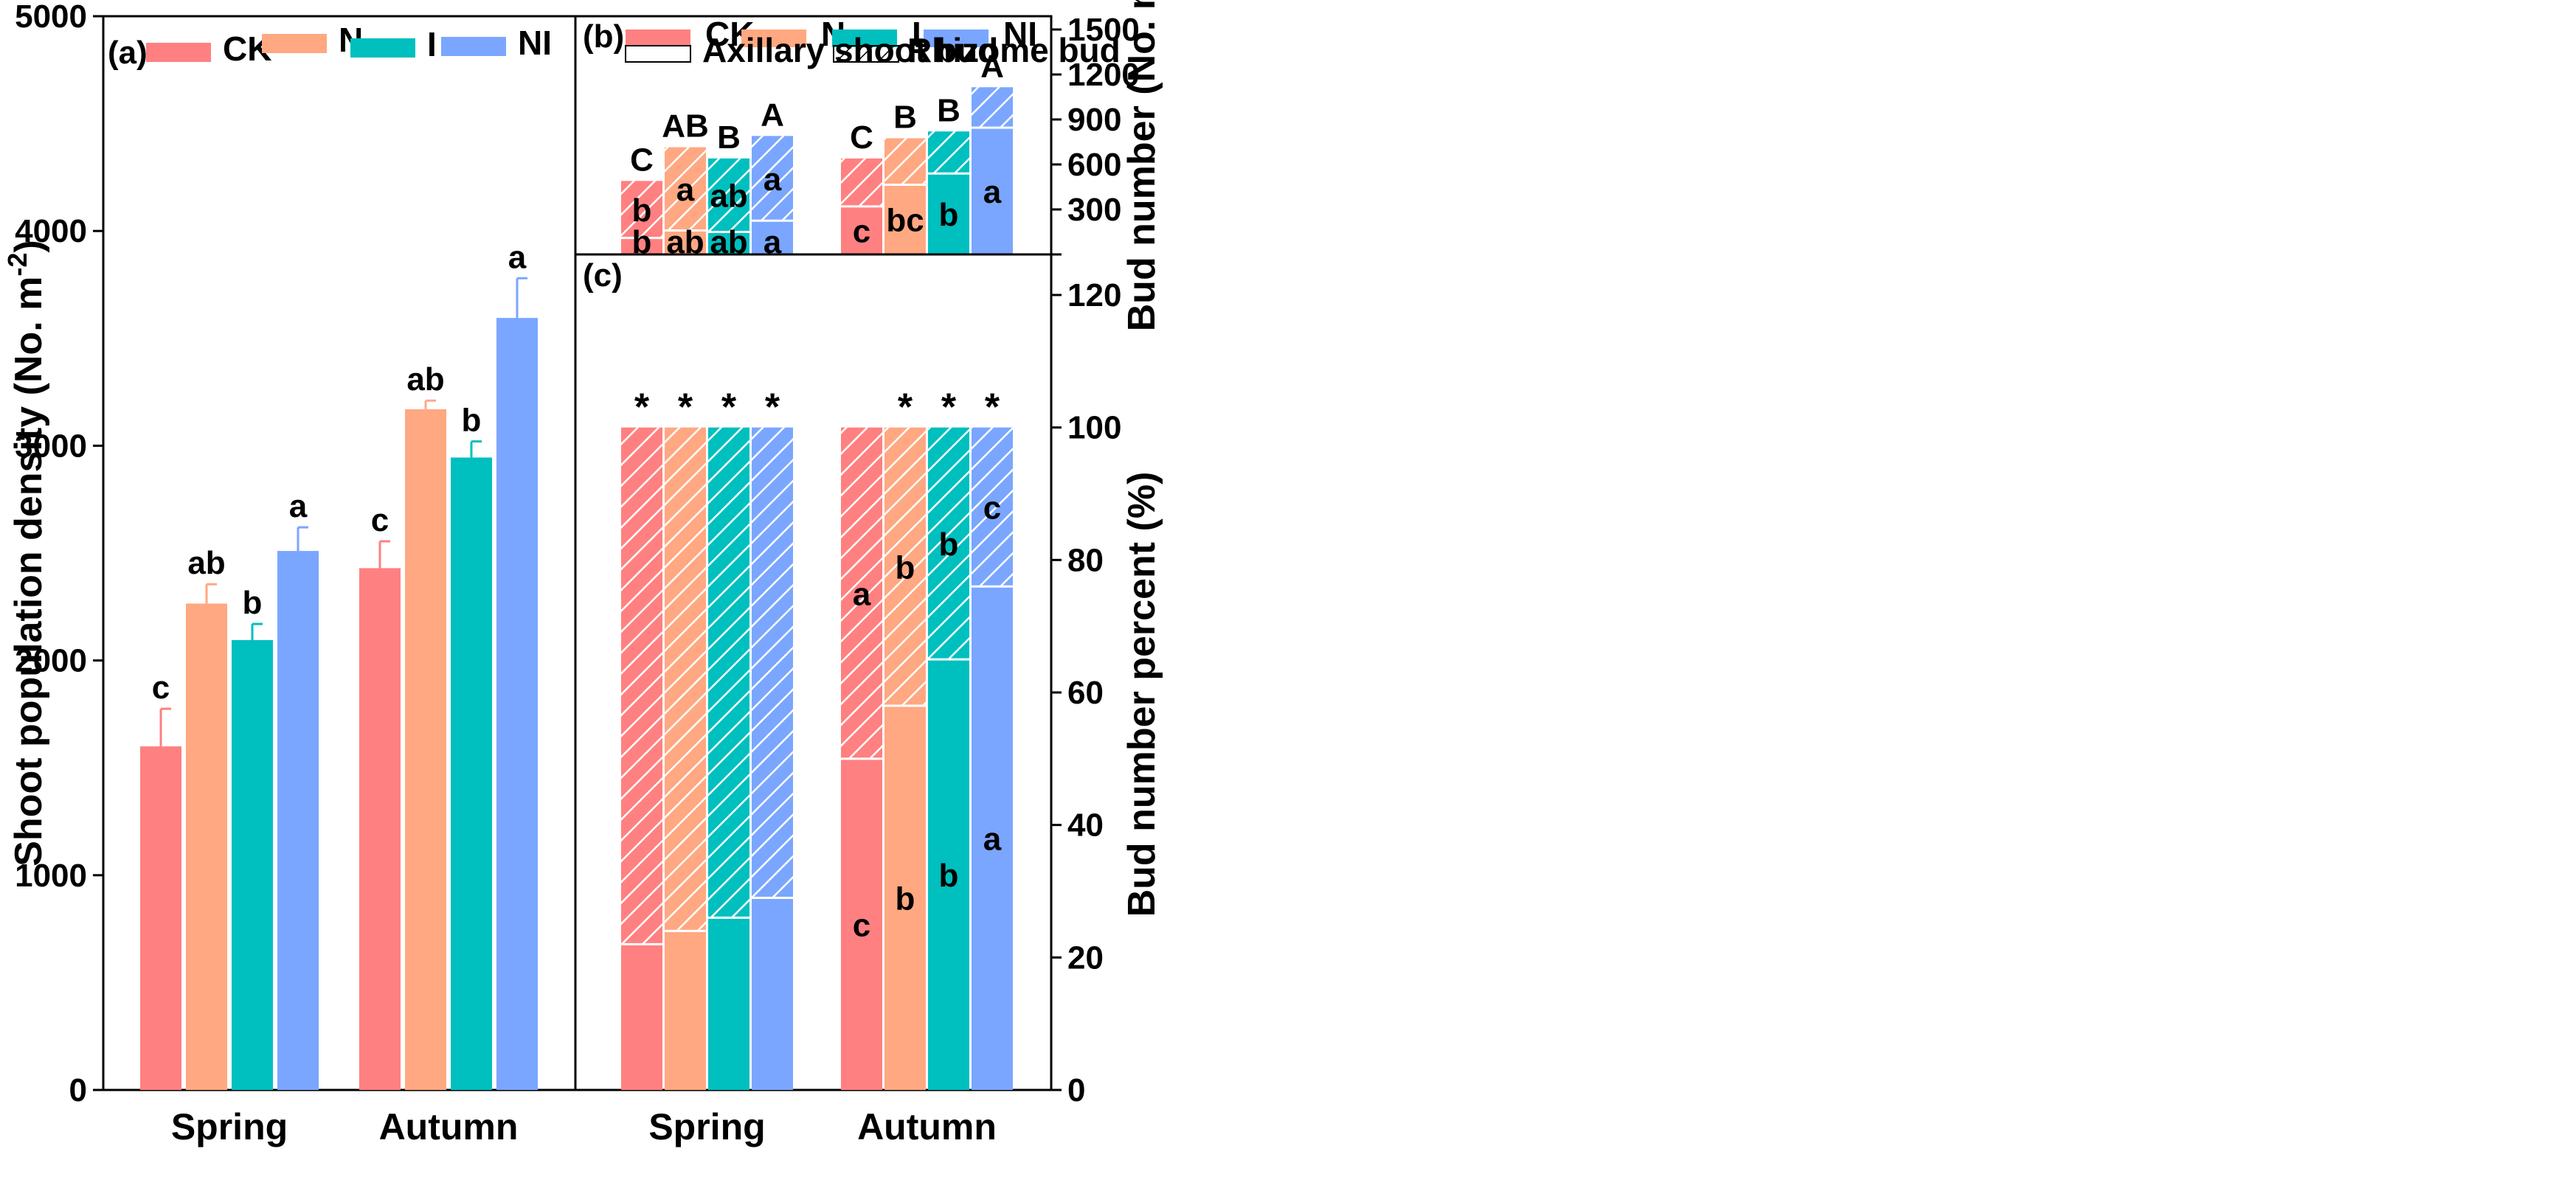 This screenshot has height=1191, width=2576. Describe the element at coordinates (642, 686) in the screenshot. I see `panel-c-bar-rhizome-hatch-ck-spring` at that location.